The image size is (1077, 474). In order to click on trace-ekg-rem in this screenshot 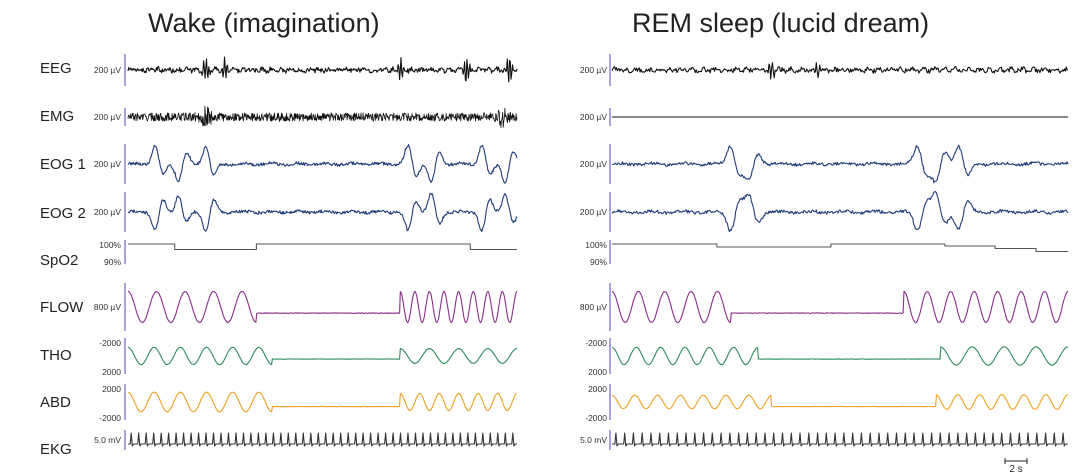, I will do `click(840, 439)`.